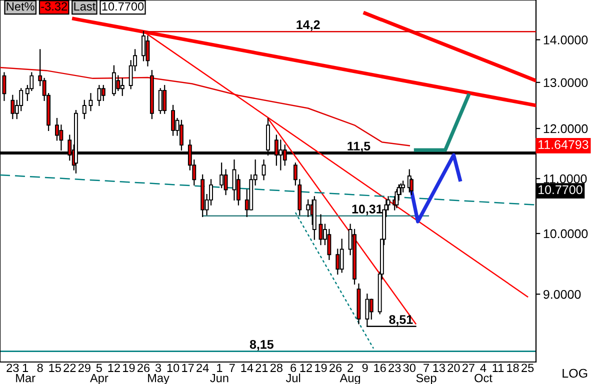  What do you see at coordinates (173, 368) in the screenshot?
I see `x-tick-label: 10` at bounding box center [173, 368].